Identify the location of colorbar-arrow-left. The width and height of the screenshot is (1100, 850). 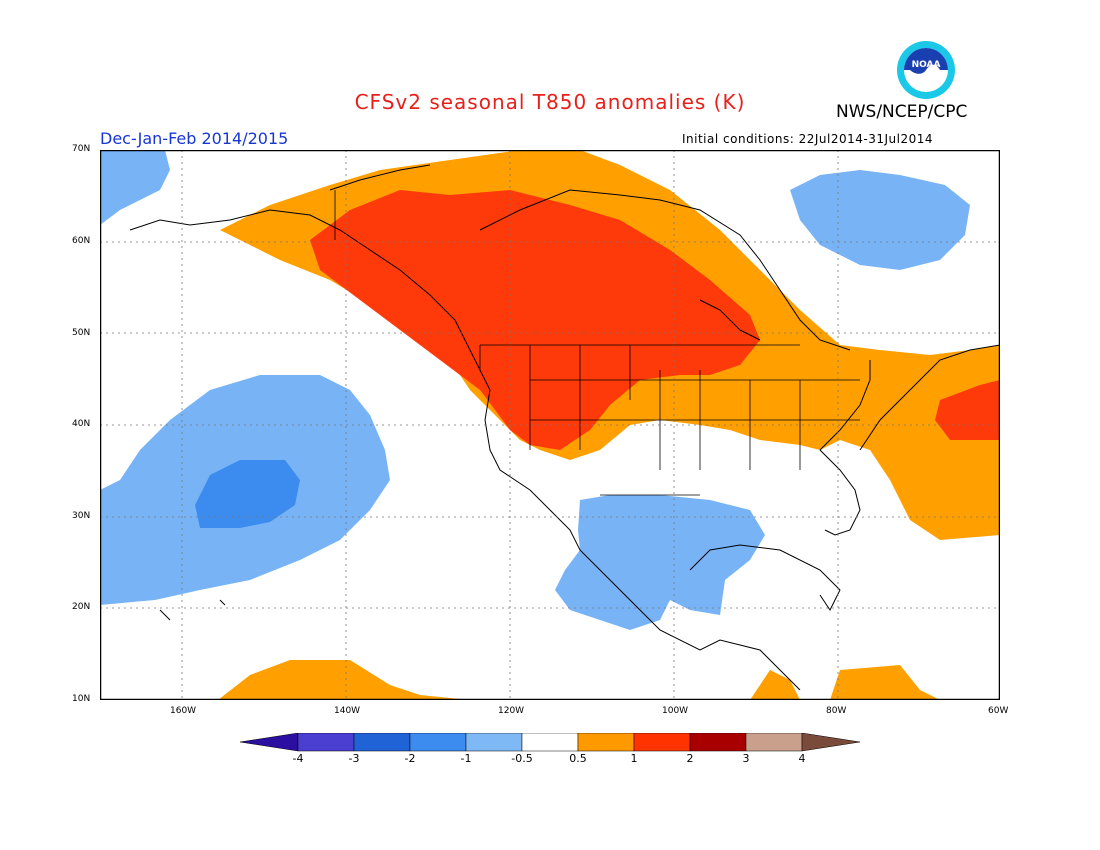
(269, 742).